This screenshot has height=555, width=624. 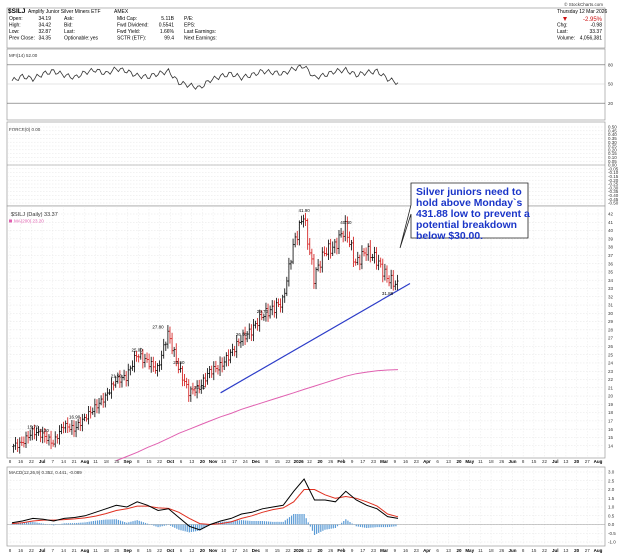 What do you see at coordinates (25, 129) in the screenshot?
I see `force-label: FORCE(0) 0.00` at bounding box center [25, 129].